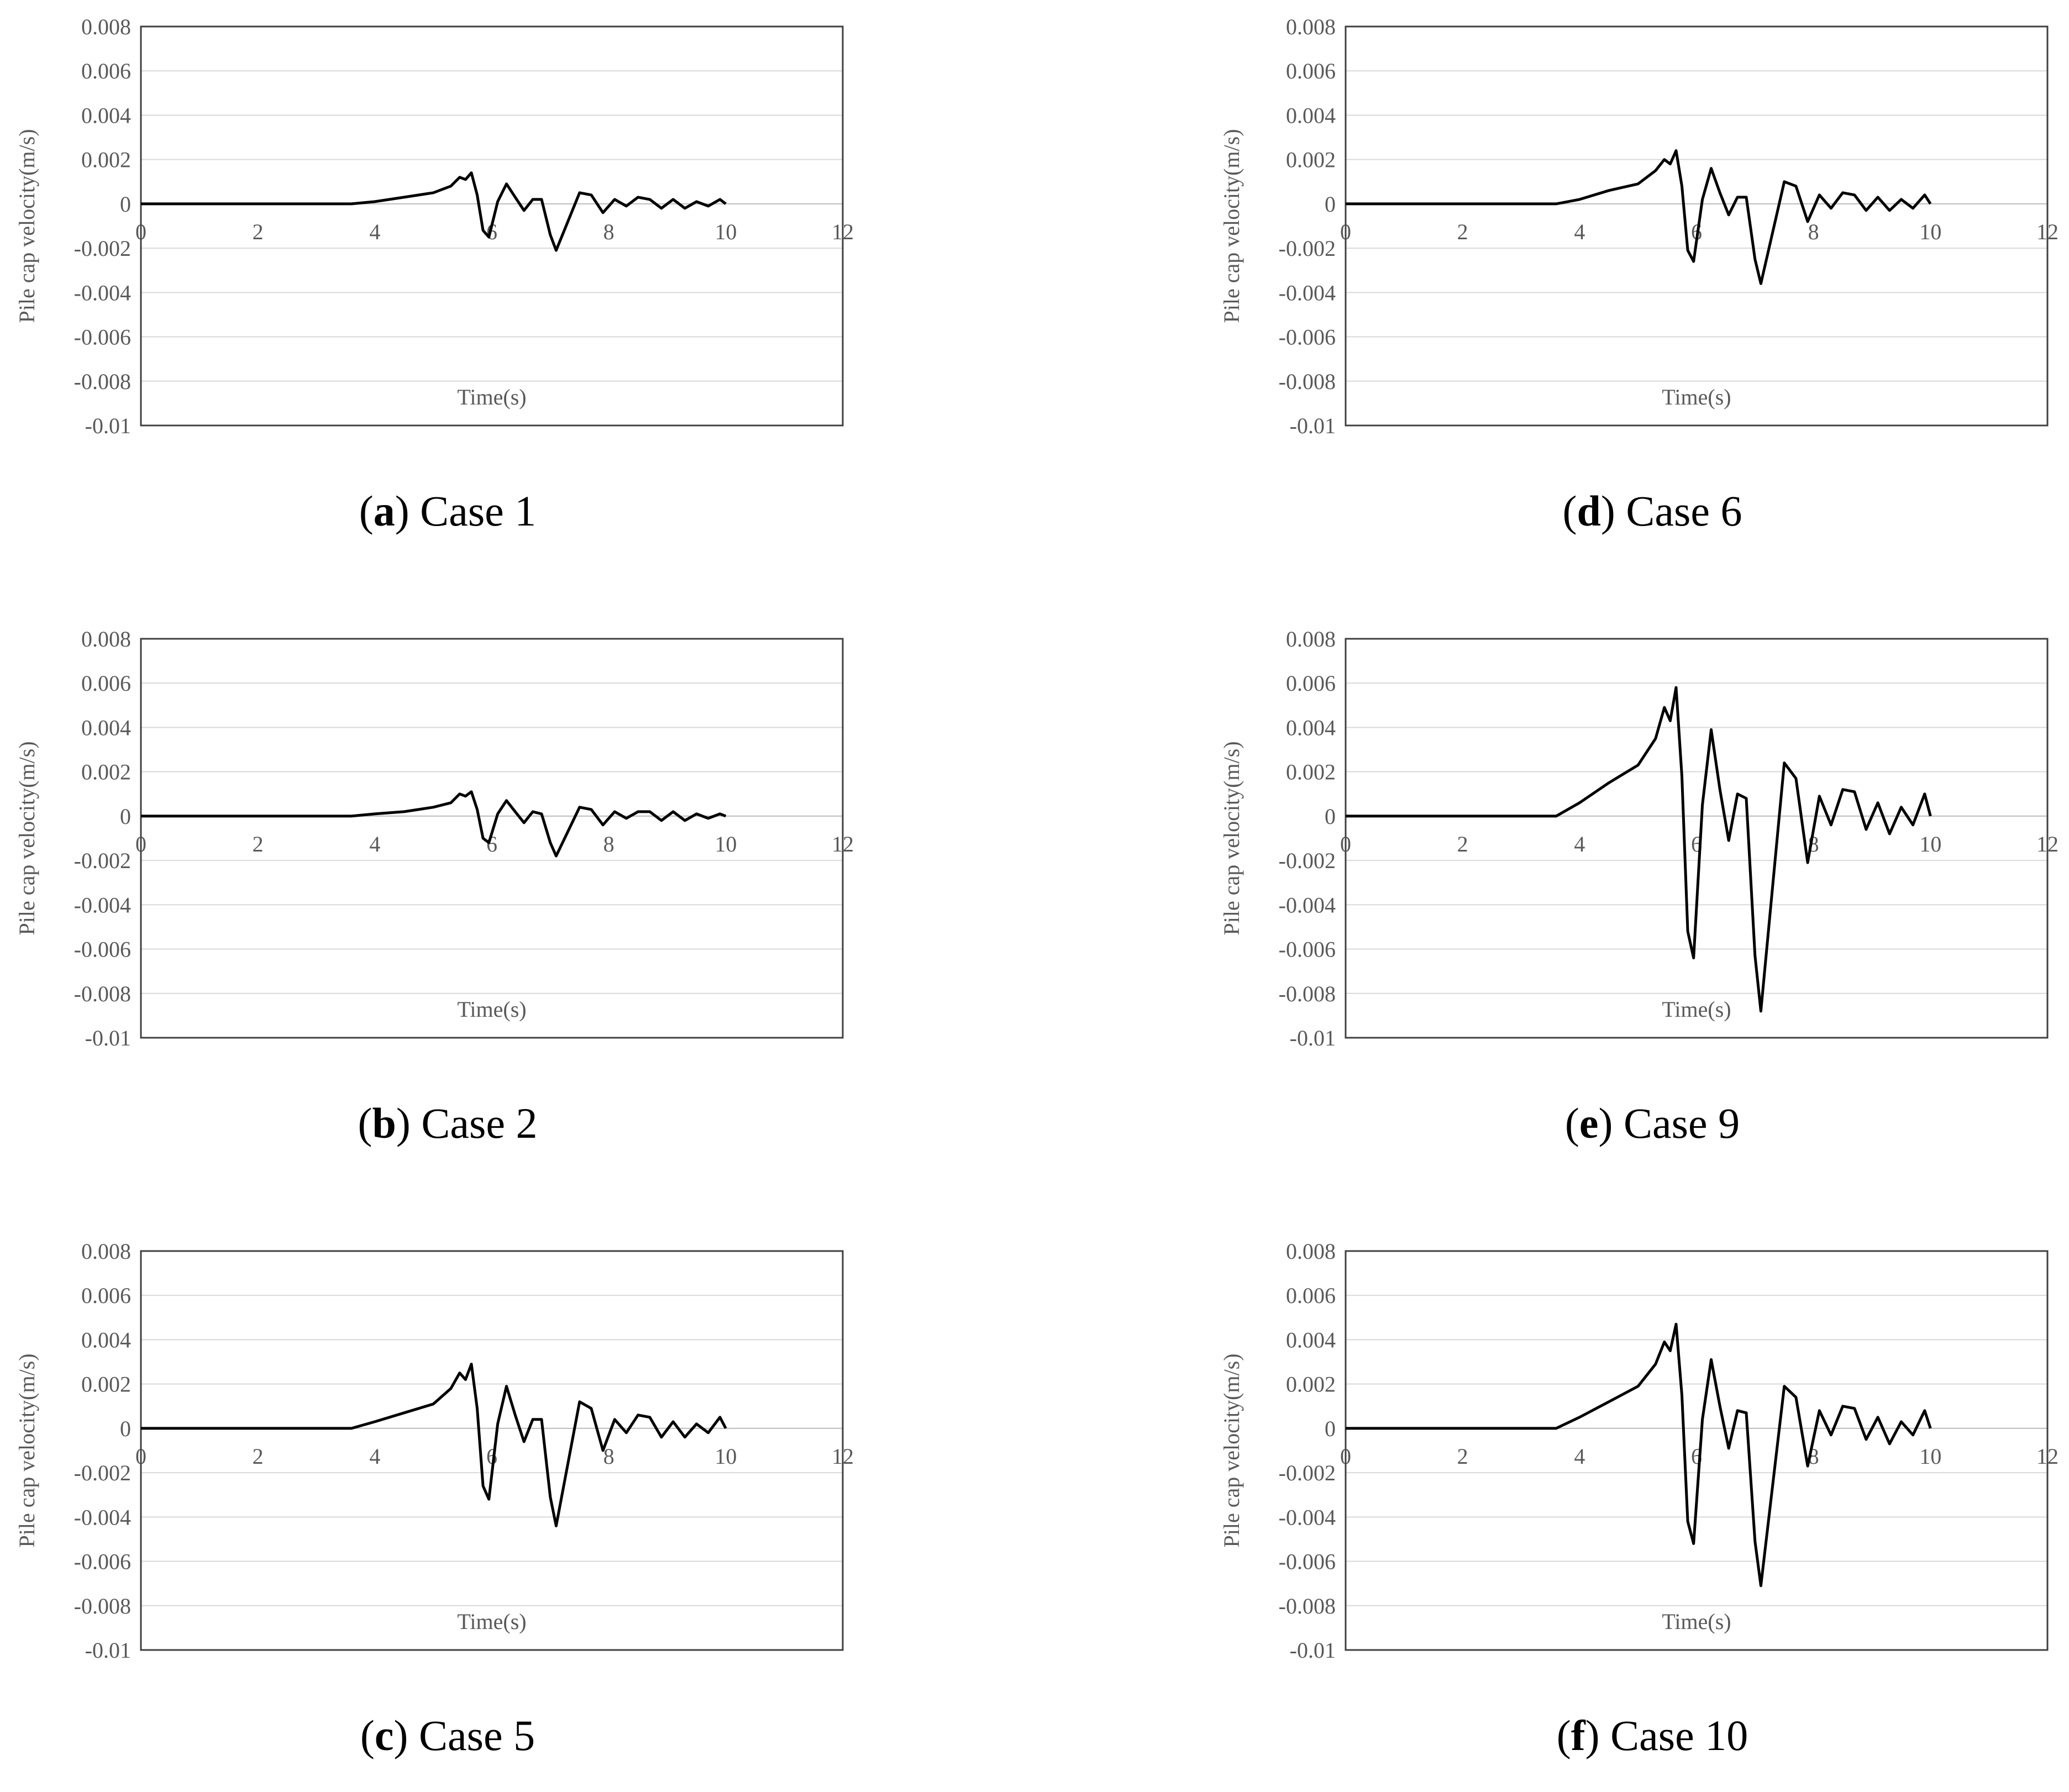 The width and height of the screenshot is (2069, 1792). I want to click on case-label: Case 1, so click(479, 511).